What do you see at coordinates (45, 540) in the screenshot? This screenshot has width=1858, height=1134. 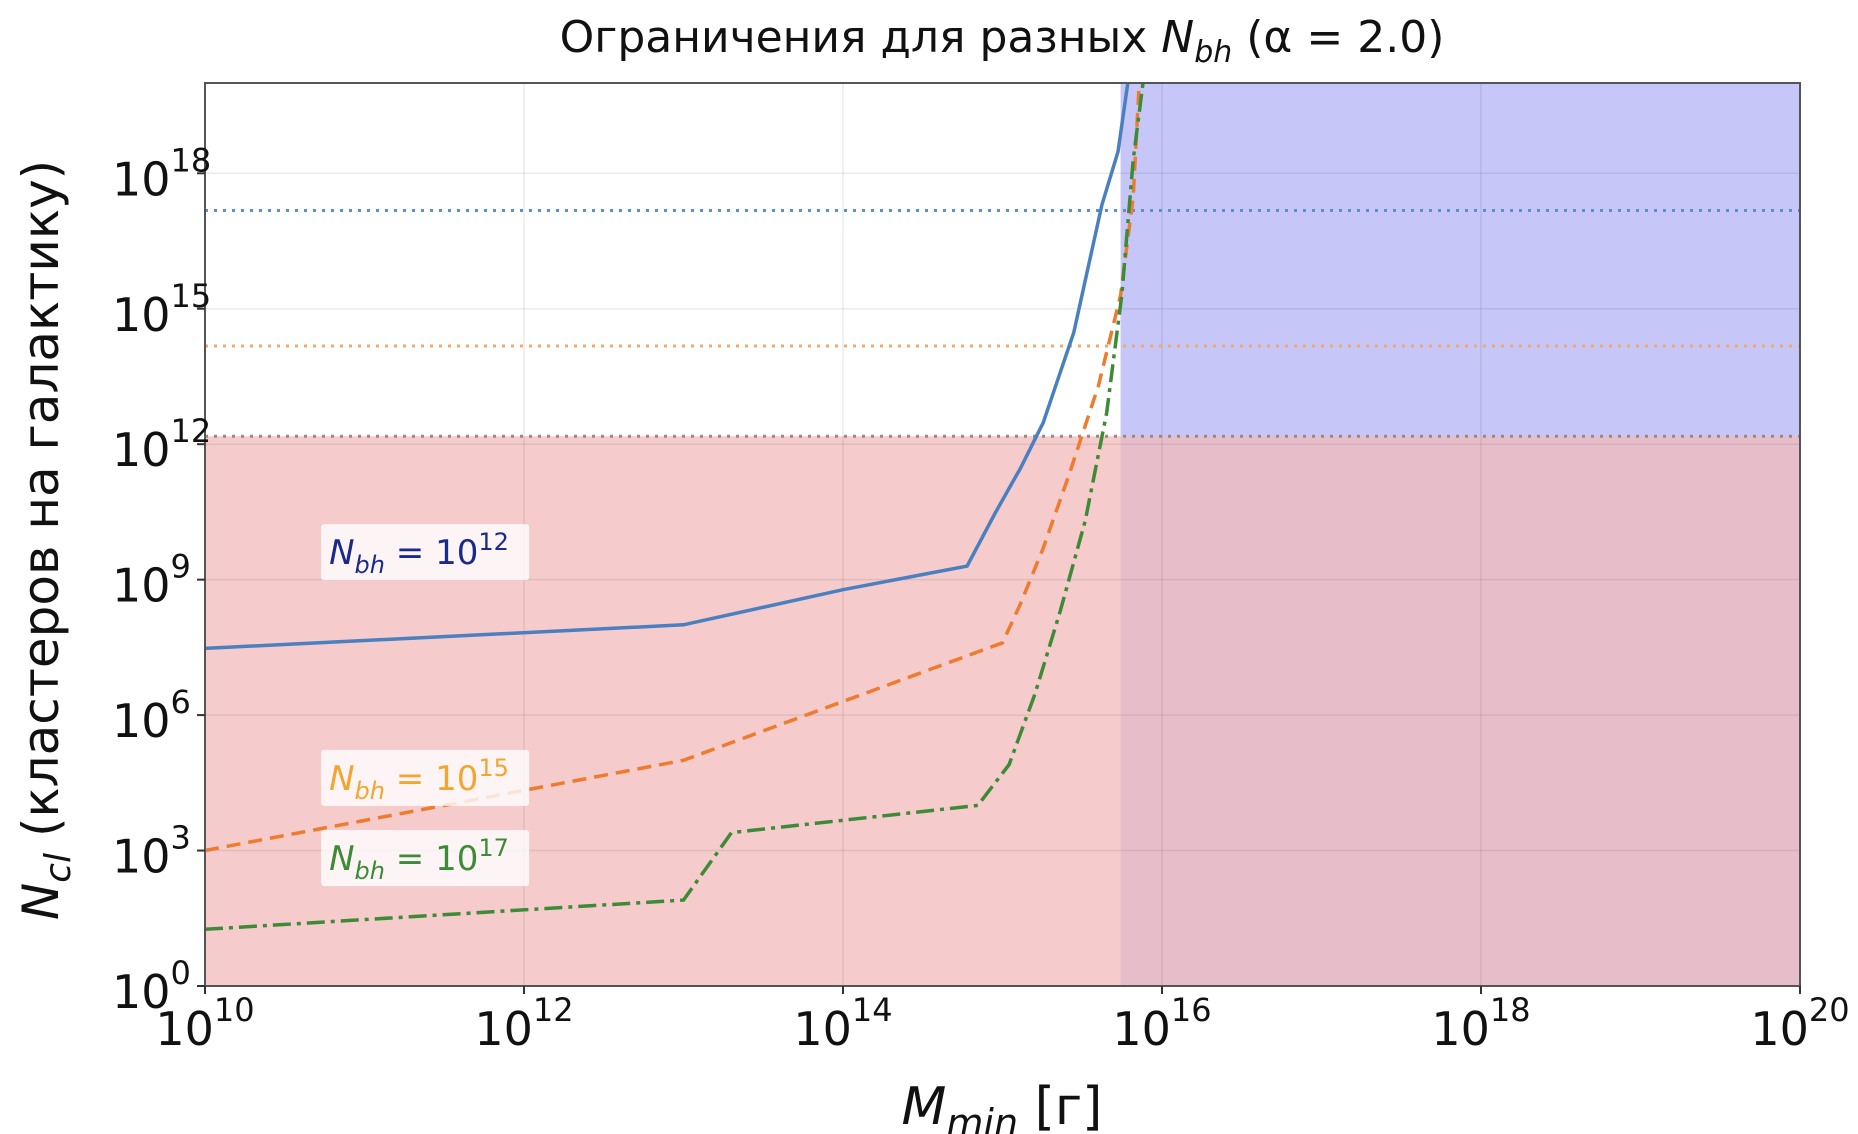 I see `y-axis-label: Ncl (кластеров на галактику)` at bounding box center [45, 540].